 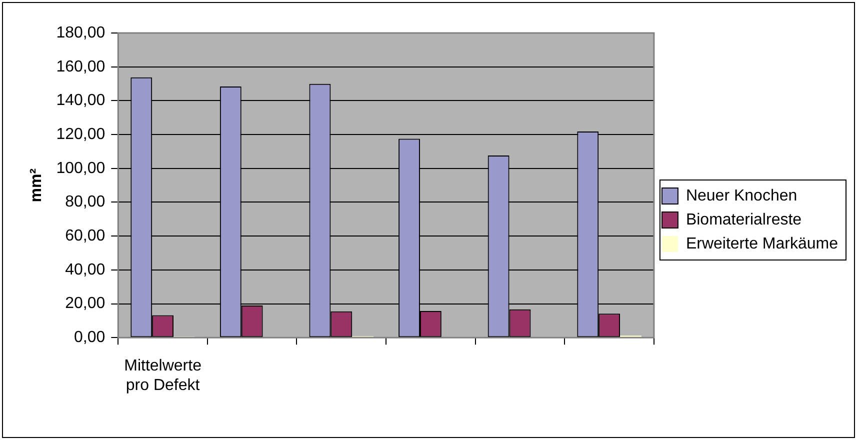 I want to click on y-axis-title: mm², so click(x=37, y=185).